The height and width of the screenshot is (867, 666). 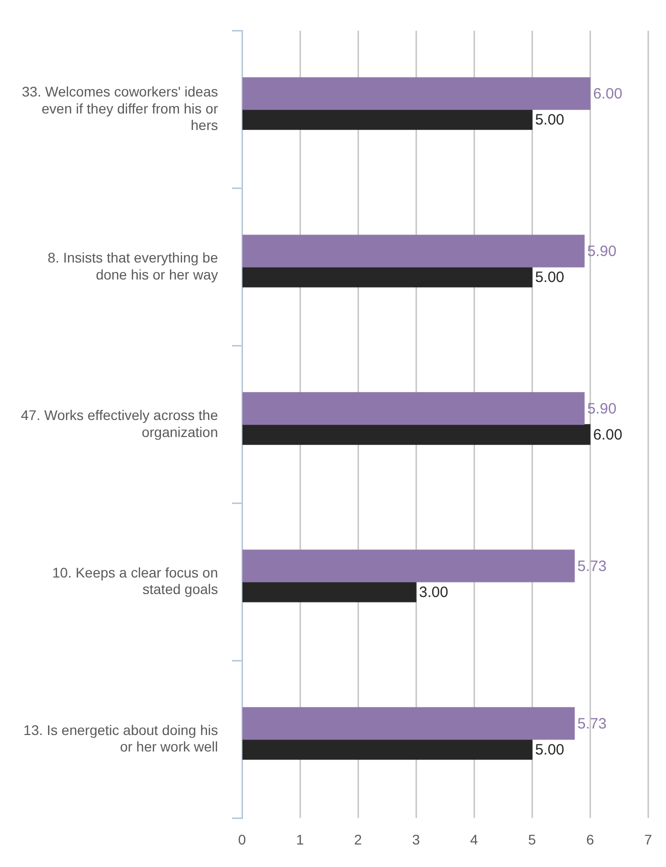 I want to click on y-tick-label: 8. Insists that everything be done his or her way, so click(x=133, y=265).